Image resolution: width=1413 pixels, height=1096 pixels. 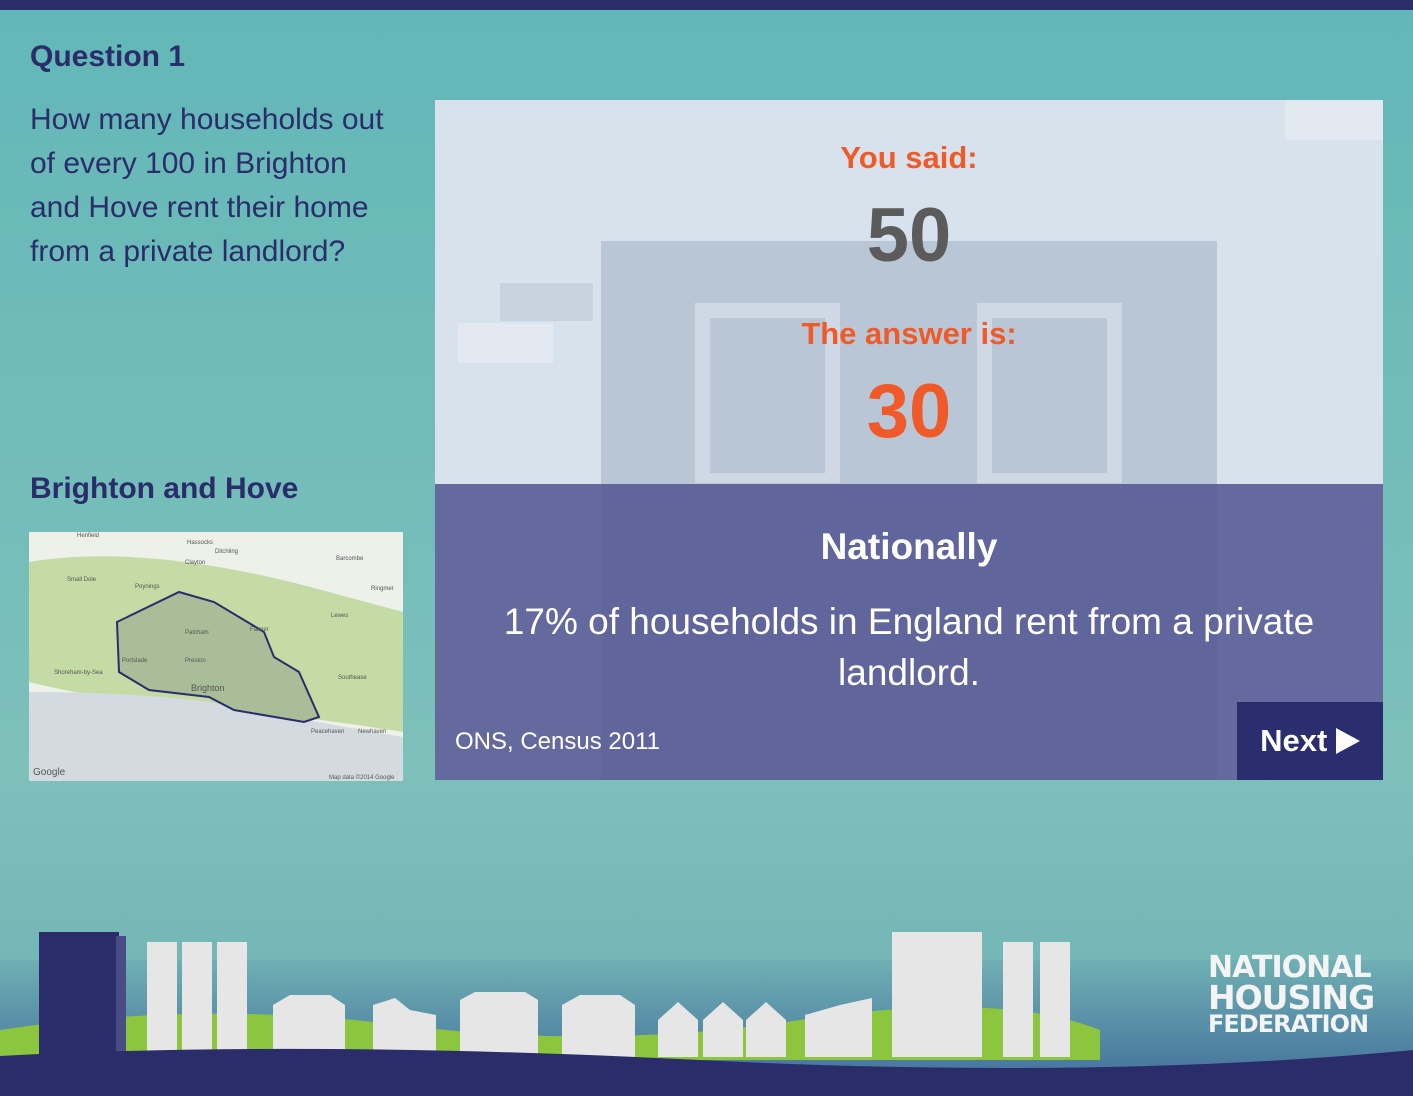 What do you see at coordinates (350, 559) in the screenshot?
I see `map-label: Barcombe` at bounding box center [350, 559].